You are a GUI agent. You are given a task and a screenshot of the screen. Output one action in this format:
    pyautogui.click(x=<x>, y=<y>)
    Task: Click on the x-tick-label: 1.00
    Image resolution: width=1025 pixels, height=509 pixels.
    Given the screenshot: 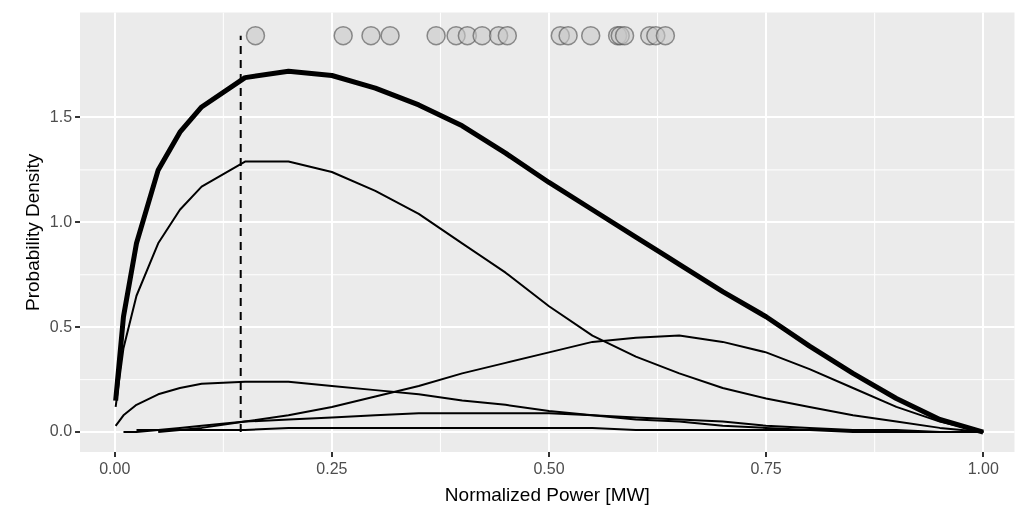 What is the action you would take?
    pyautogui.click(x=983, y=469)
    